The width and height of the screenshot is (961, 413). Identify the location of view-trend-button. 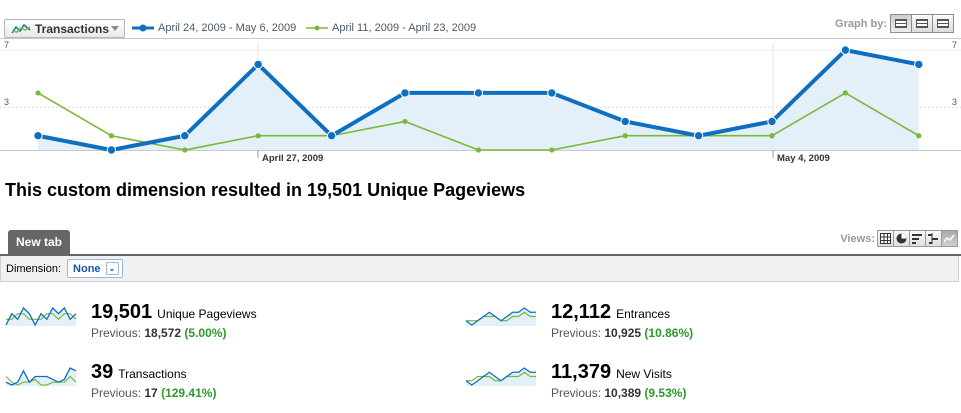
(949, 238).